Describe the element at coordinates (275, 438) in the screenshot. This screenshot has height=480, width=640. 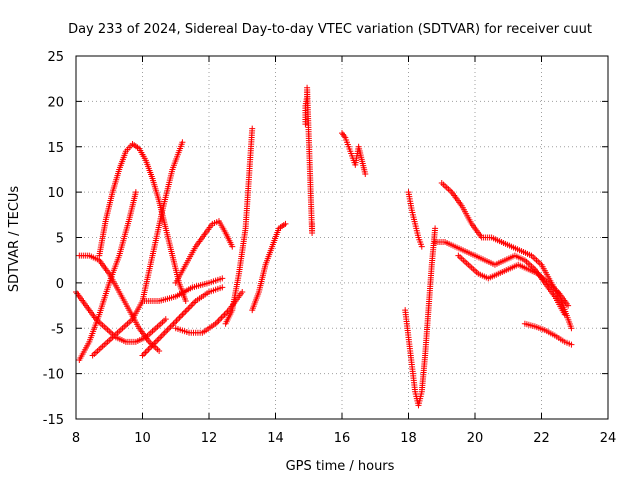
I see `x-tick-label: 14` at that location.